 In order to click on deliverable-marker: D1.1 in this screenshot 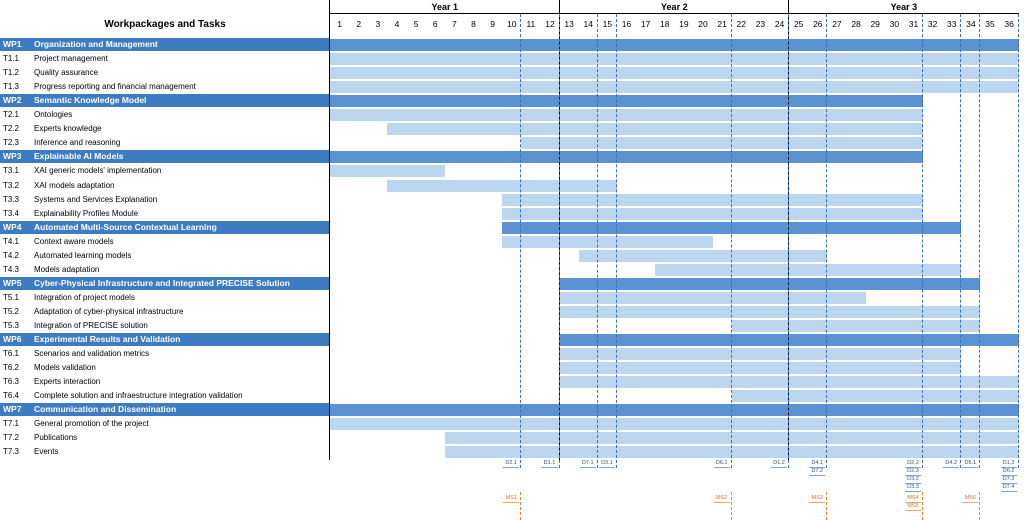, I will do `click(549, 464)`.